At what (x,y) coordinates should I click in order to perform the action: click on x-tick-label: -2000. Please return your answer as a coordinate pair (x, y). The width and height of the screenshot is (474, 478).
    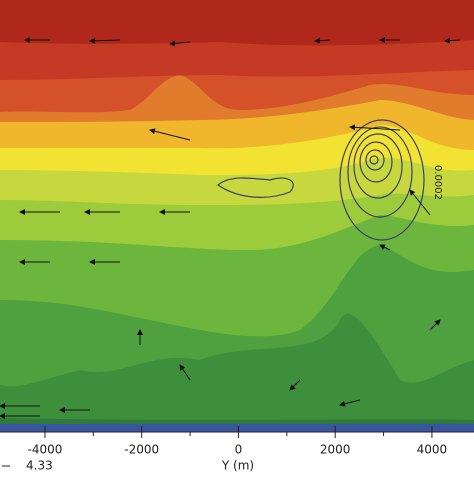
    Looking at the image, I should click on (141, 450).